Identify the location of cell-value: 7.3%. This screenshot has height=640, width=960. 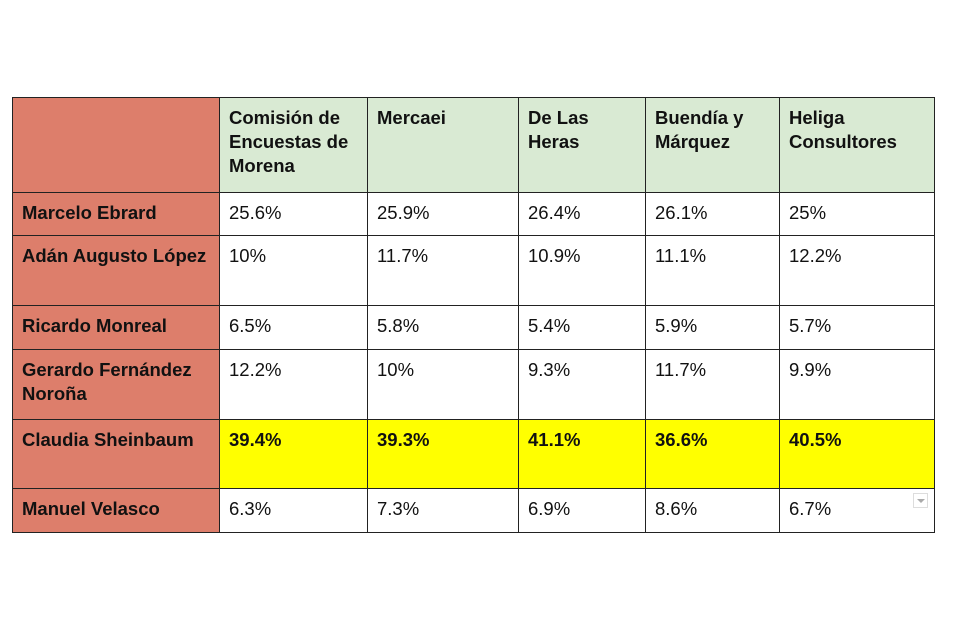
(443, 510).